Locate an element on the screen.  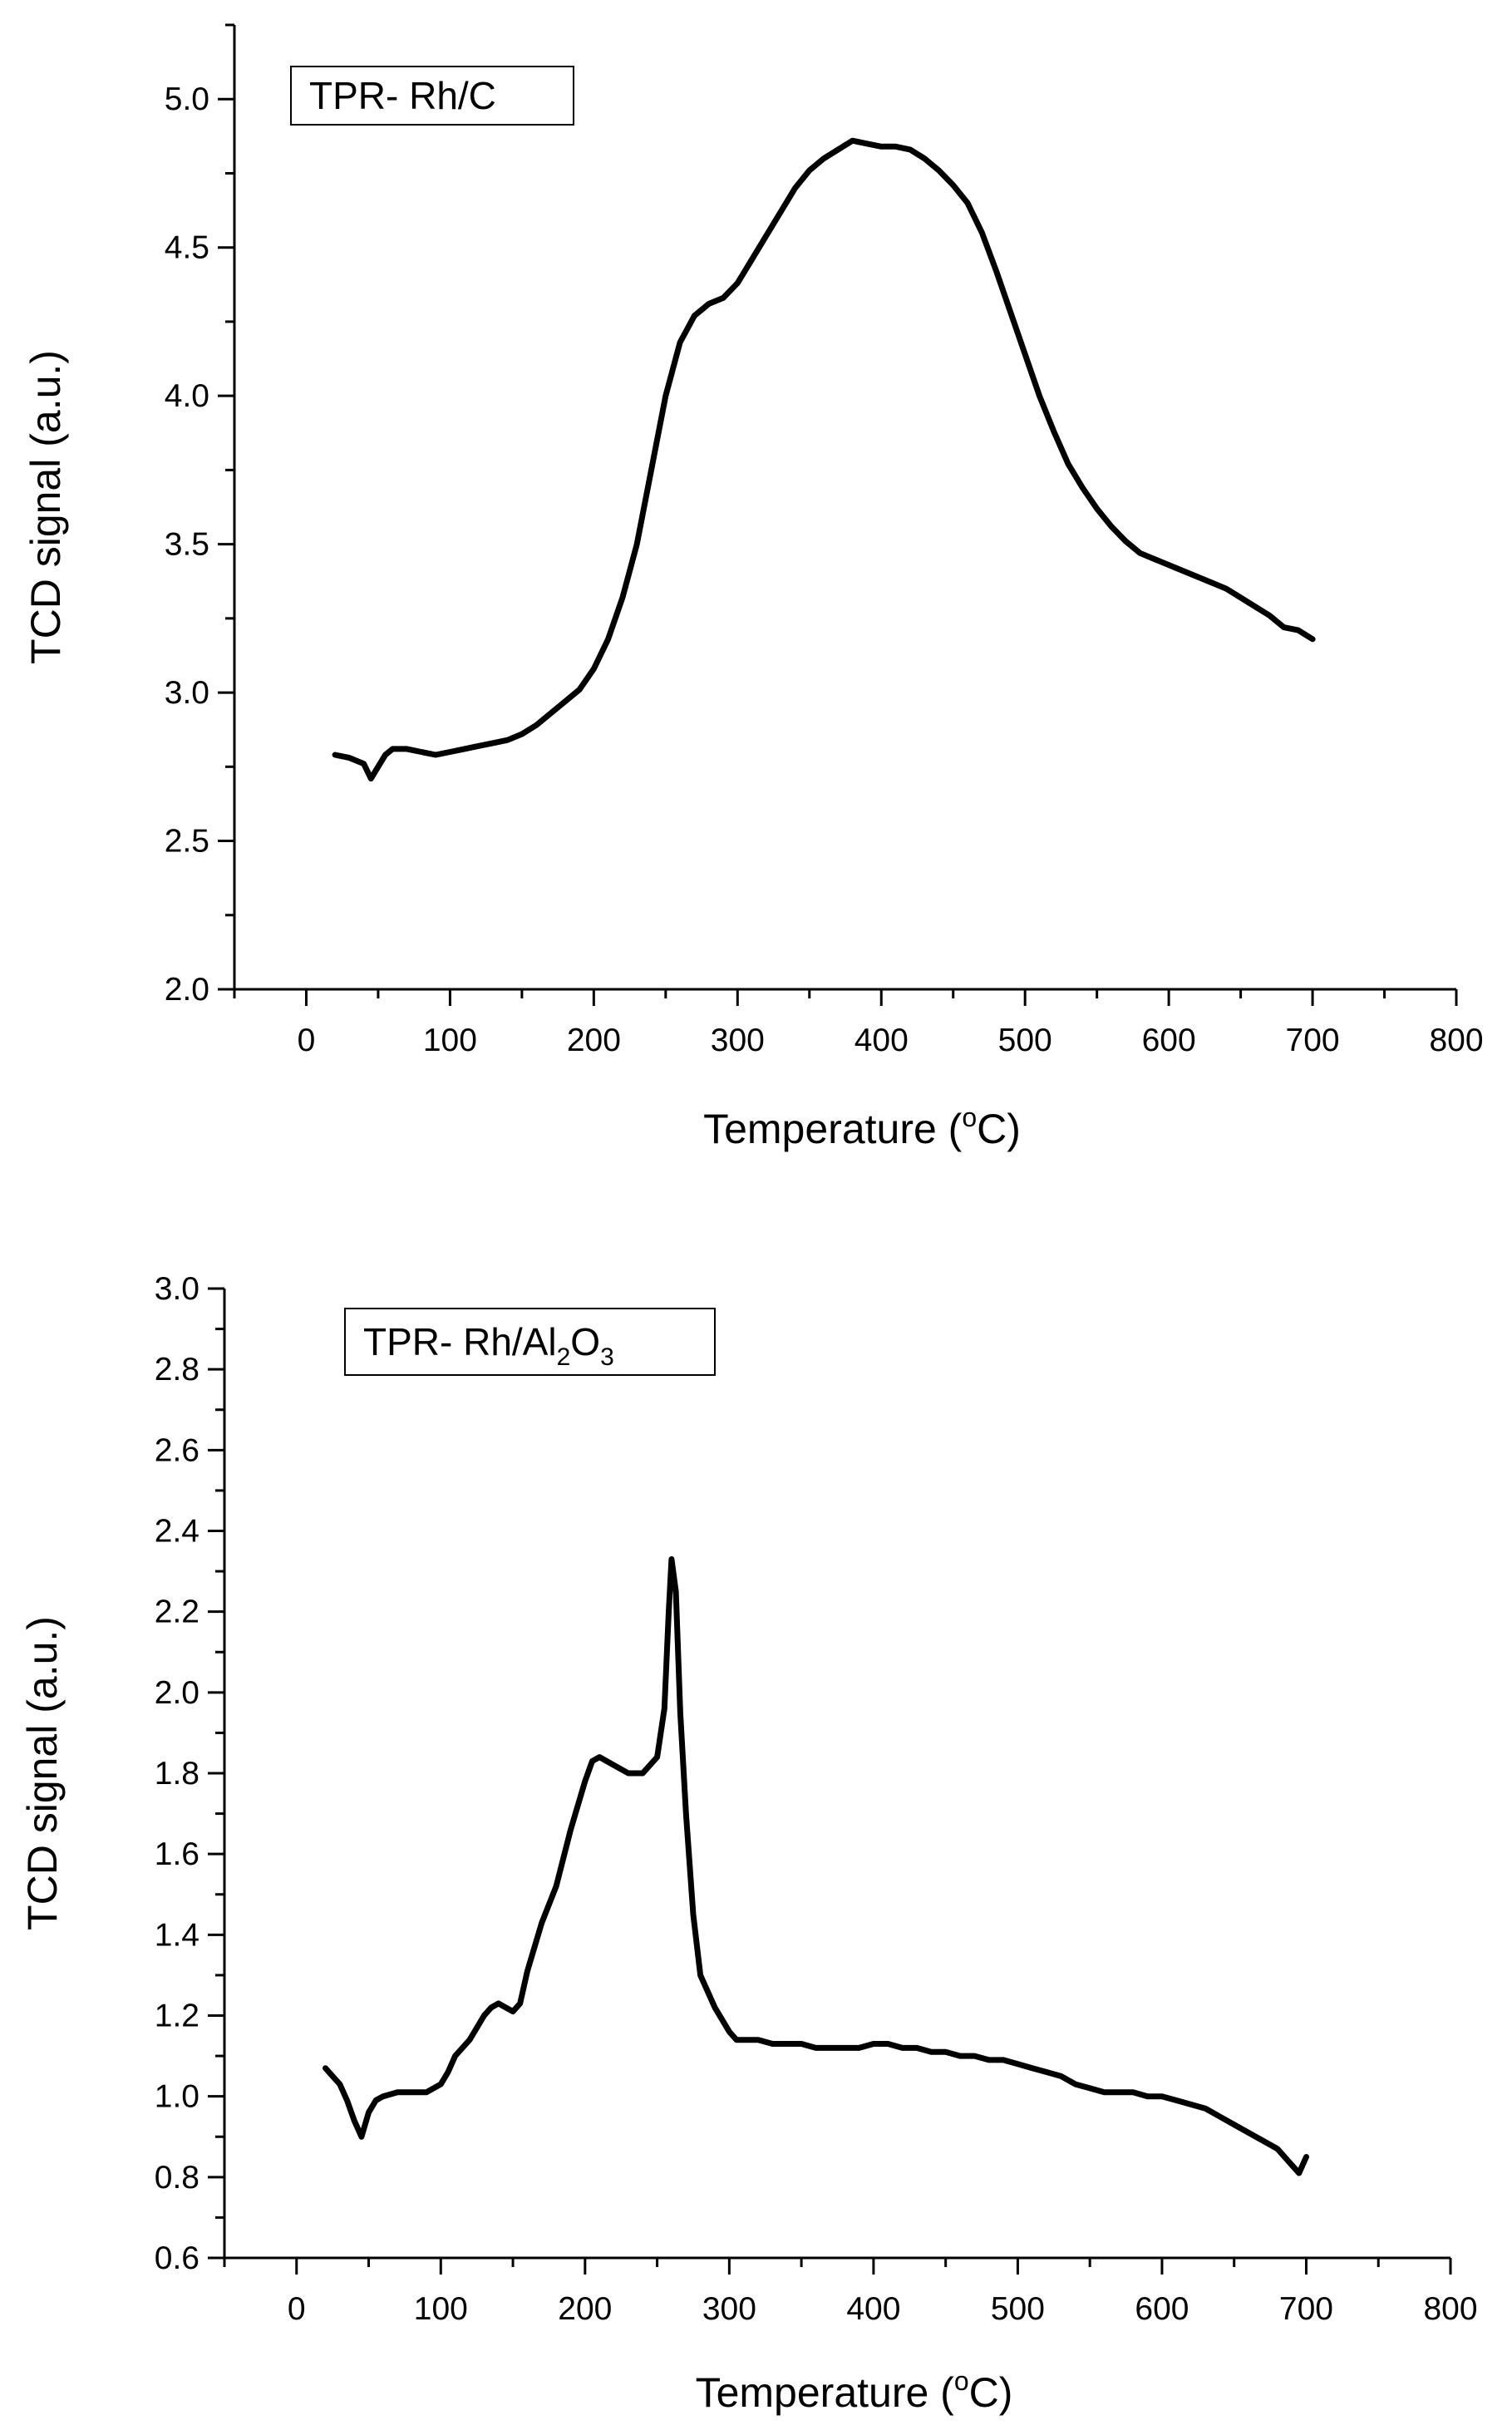
y-tick-label: 0.8 is located at coordinates (177, 2178).